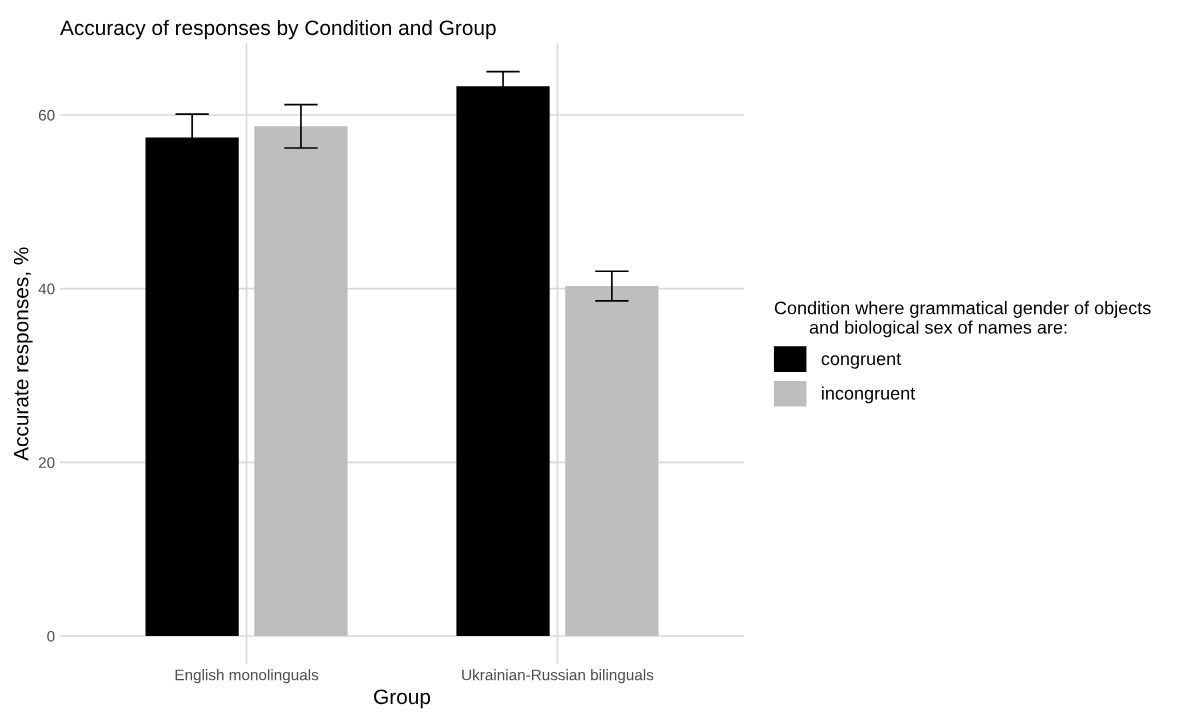 This screenshot has height=722, width=1200. Describe the element at coordinates (869, 395) in the screenshot. I see `legend-label: incongruent` at that location.